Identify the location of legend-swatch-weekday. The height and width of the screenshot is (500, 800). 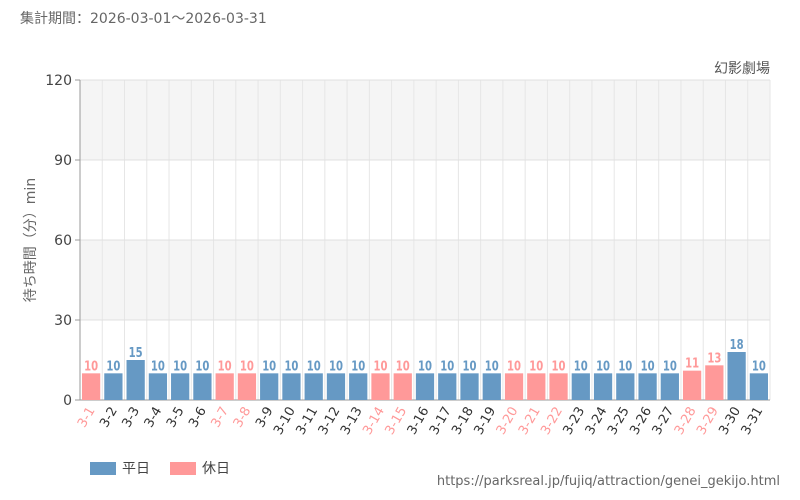
(103, 468).